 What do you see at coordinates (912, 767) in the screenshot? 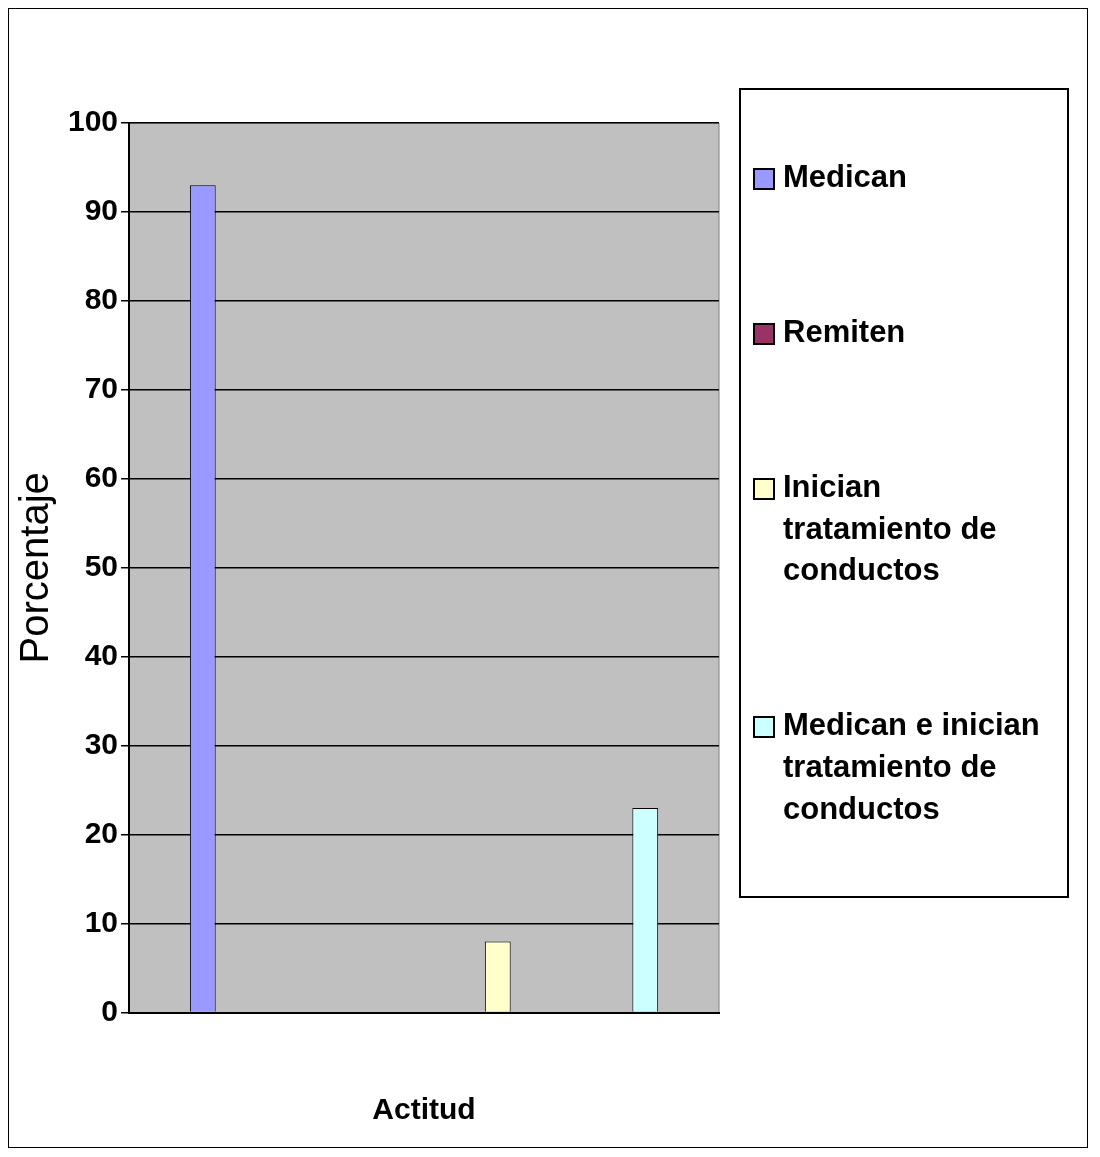
I see `legend-label: Medican e inician tratamiento de conductos` at bounding box center [912, 767].